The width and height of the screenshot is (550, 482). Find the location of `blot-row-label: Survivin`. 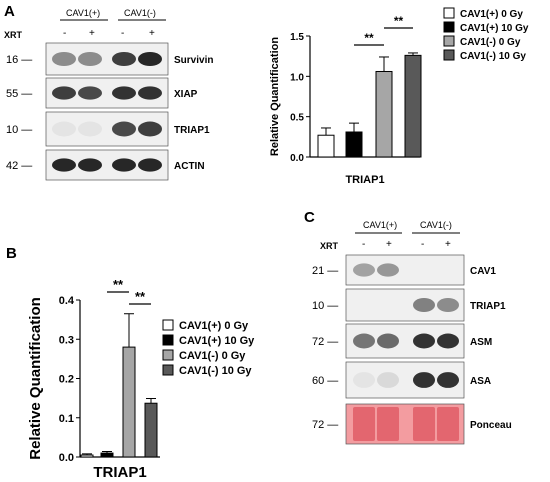

blot-row-label: Survivin is located at coordinates (193, 60).